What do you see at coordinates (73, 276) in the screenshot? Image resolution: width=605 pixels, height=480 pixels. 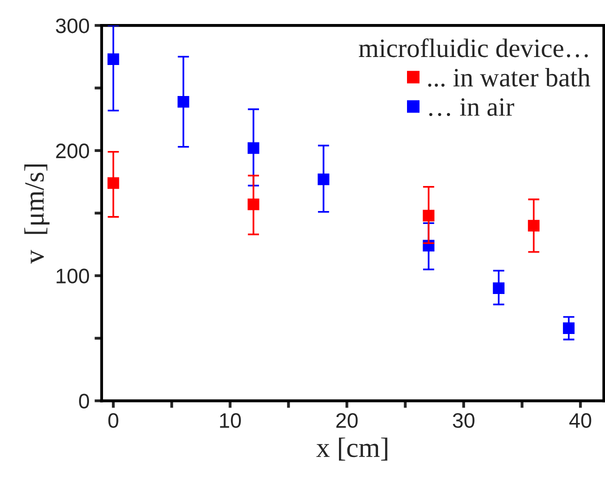 I see `y-tick-label: 100` at bounding box center [73, 276].